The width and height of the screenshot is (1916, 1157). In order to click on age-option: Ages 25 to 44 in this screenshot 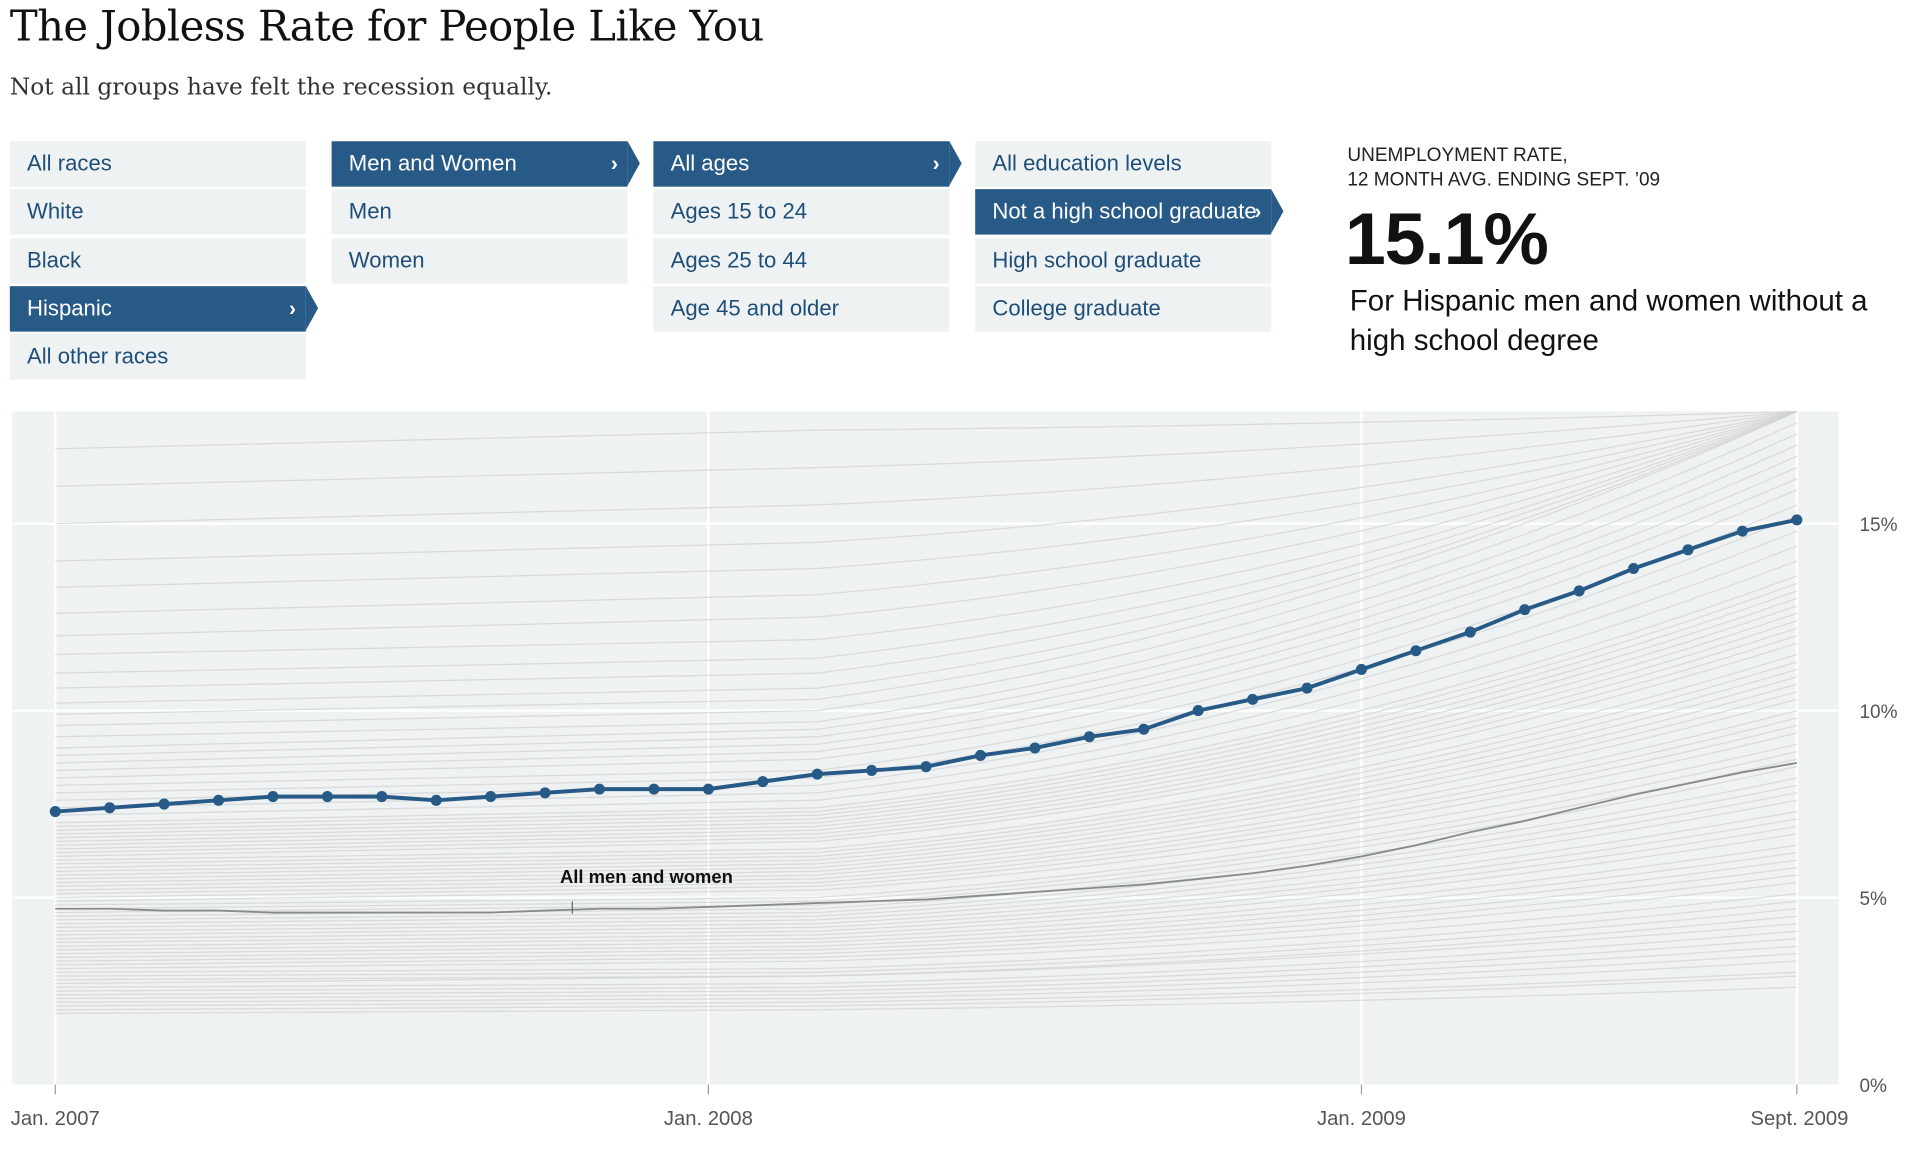, I will do `click(801, 260)`.